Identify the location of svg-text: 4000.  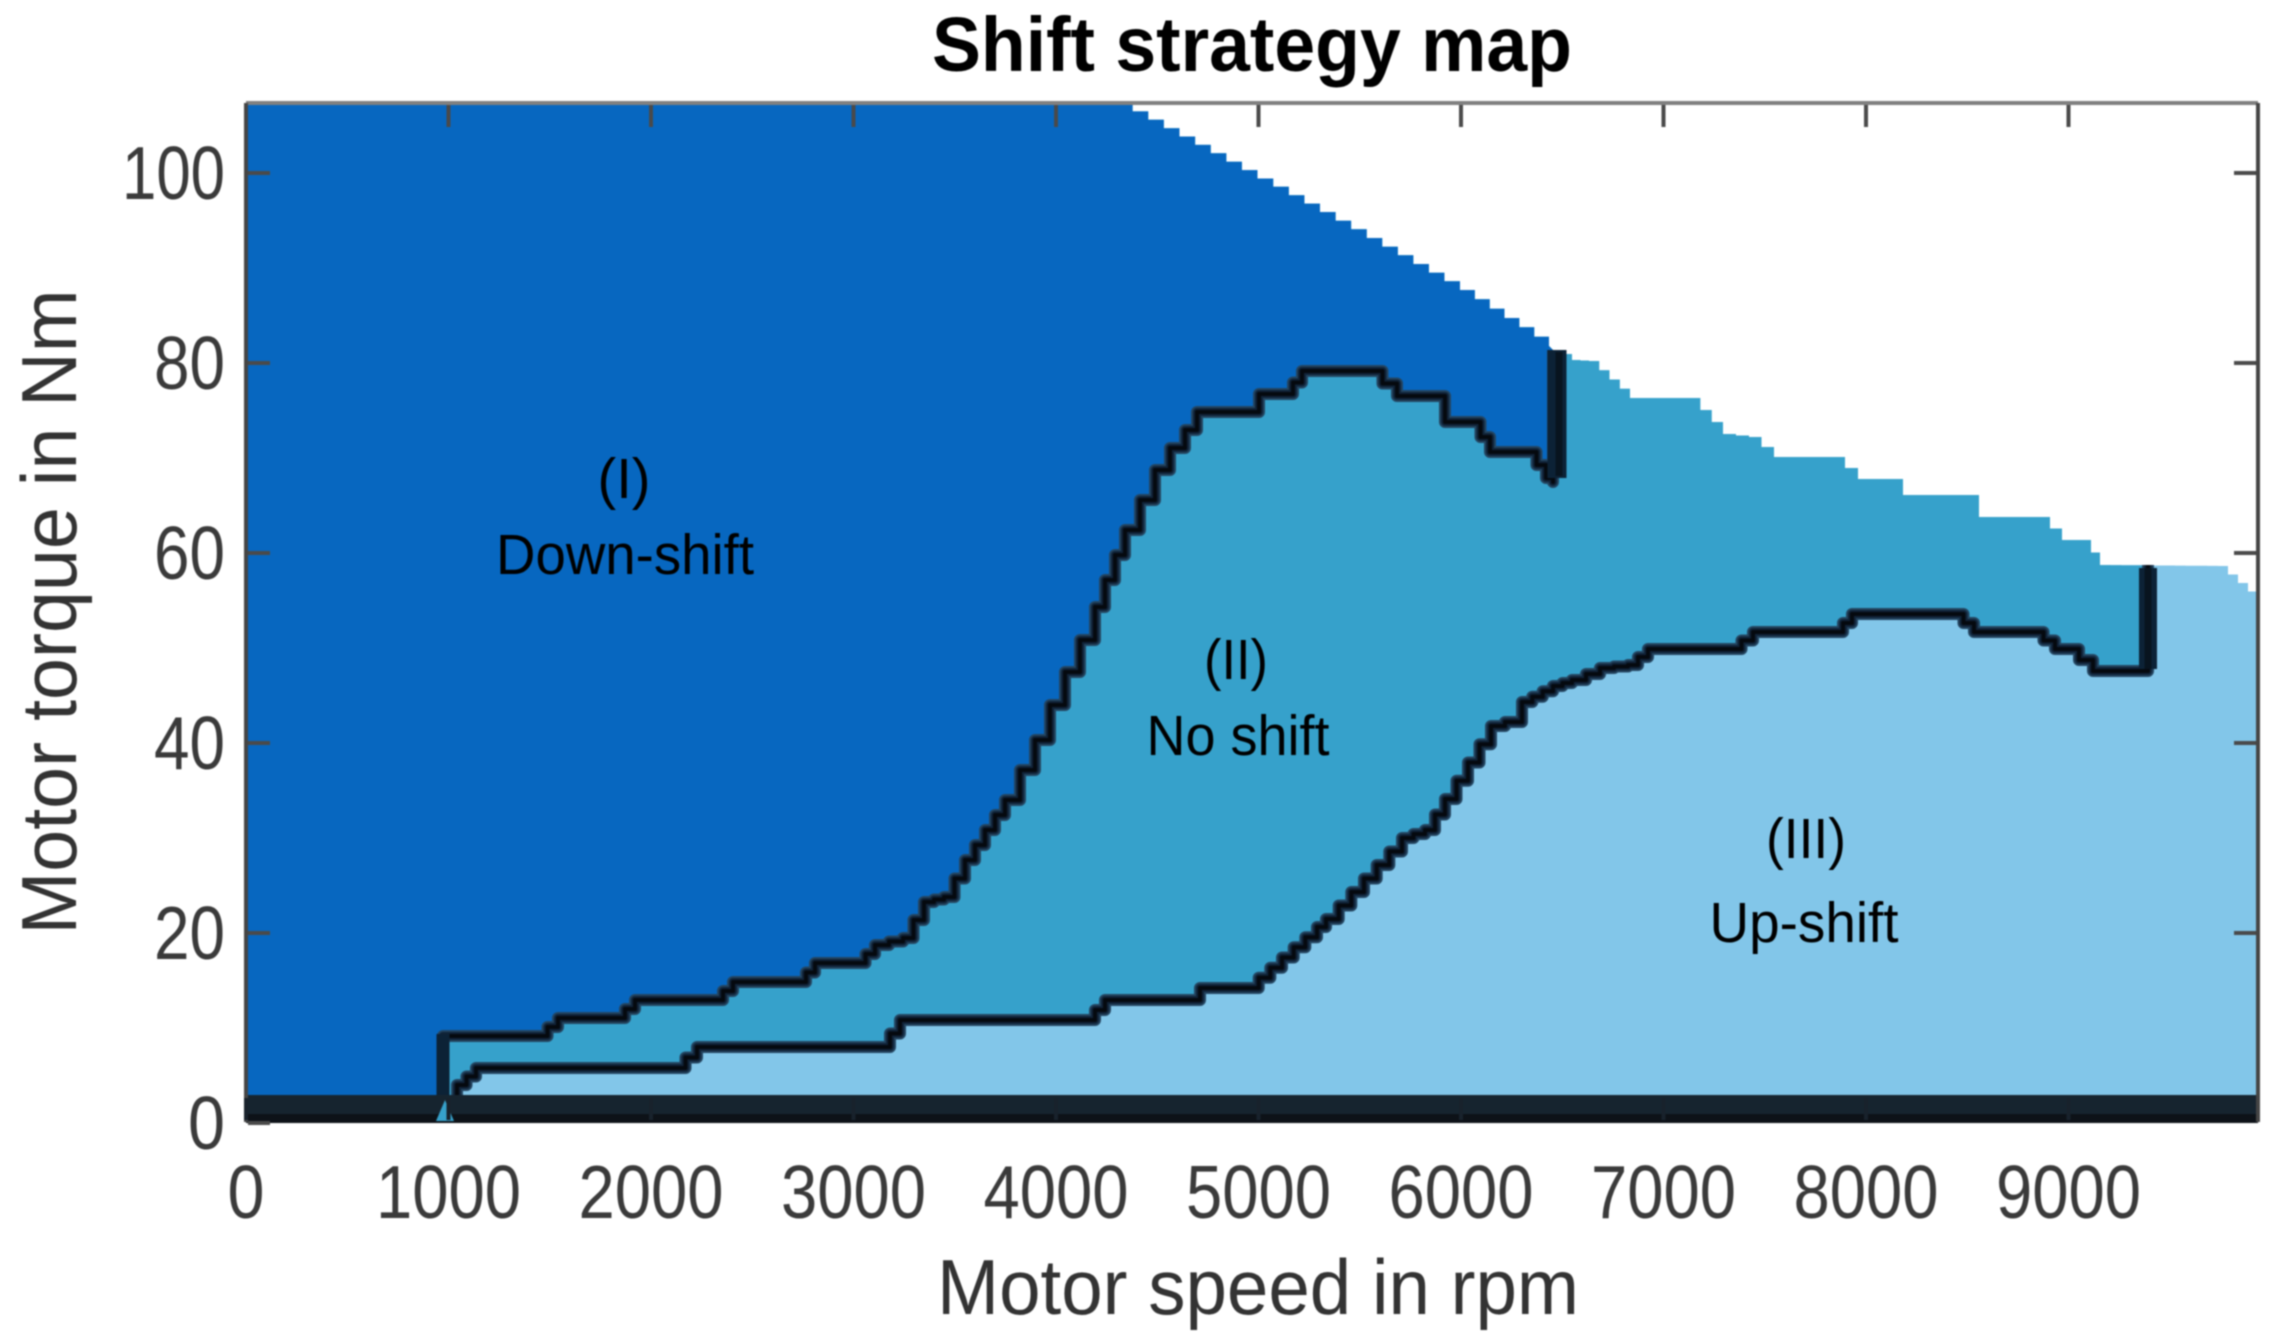
(1056, 1192).